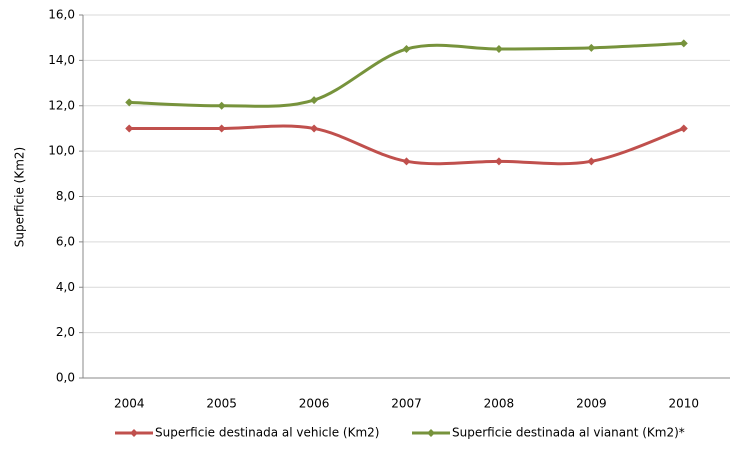 The height and width of the screenshot is (458, 732). I want to click on y-tick-label: 8,0, so click(65, 196).